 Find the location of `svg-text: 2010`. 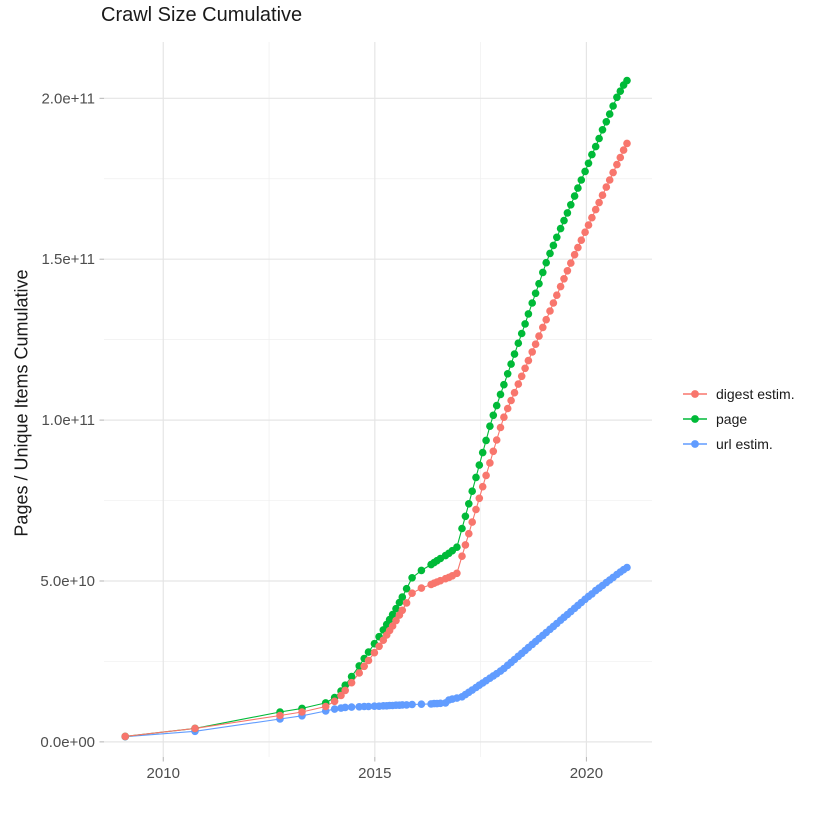

svg-text: 2010 is located at coordinates (163, 773).